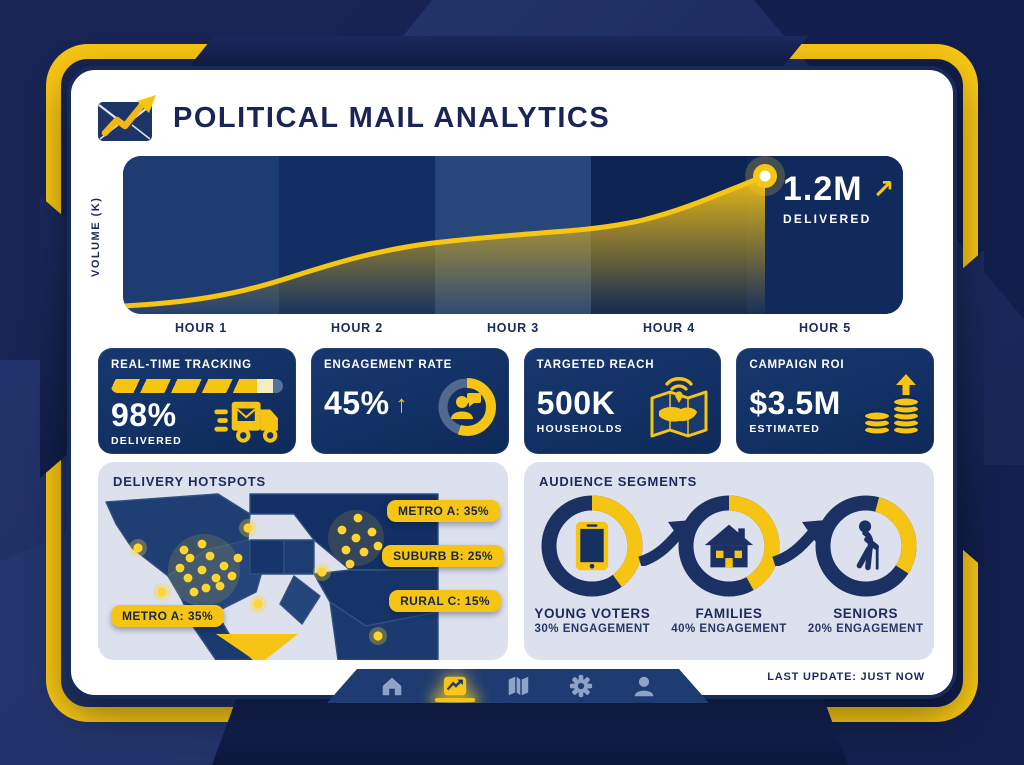  I want to click on home-icon, so click(392, 686).